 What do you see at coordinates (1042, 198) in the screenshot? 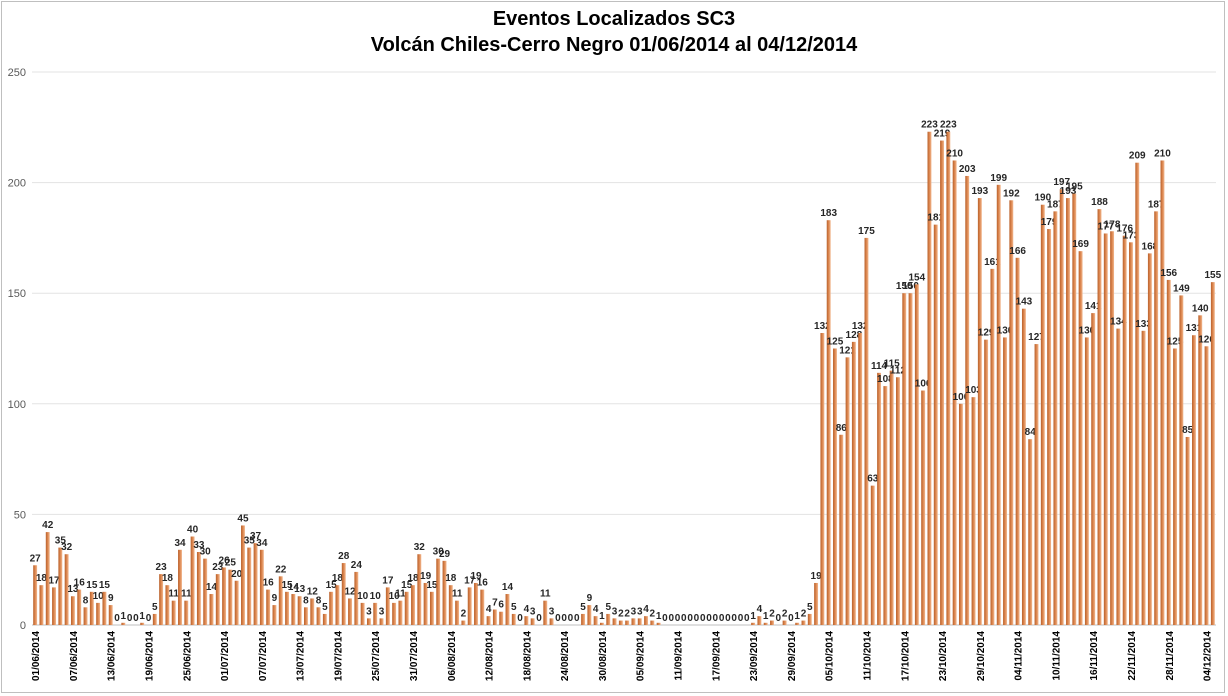
I see `data-label: 190` at bounding box center [1042, 198].